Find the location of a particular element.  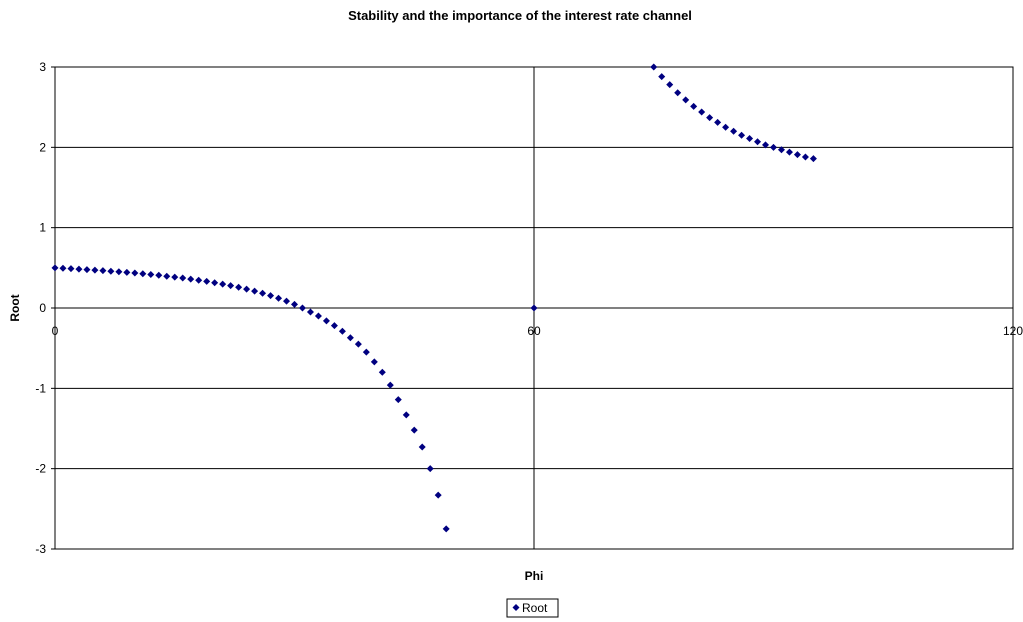

legend-marker-icon is located at coordinates (516, 607).